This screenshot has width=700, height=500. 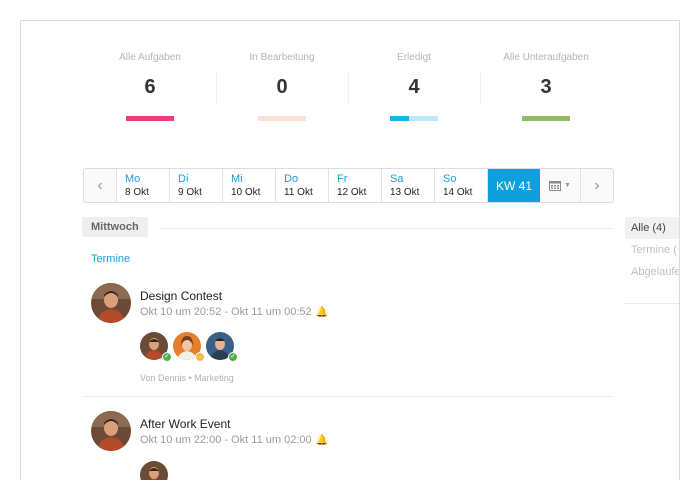 I want to click on event-time-text: Okt 10 um 22:00 - Okt 11 um 02:00, so click(x=226, y=440).